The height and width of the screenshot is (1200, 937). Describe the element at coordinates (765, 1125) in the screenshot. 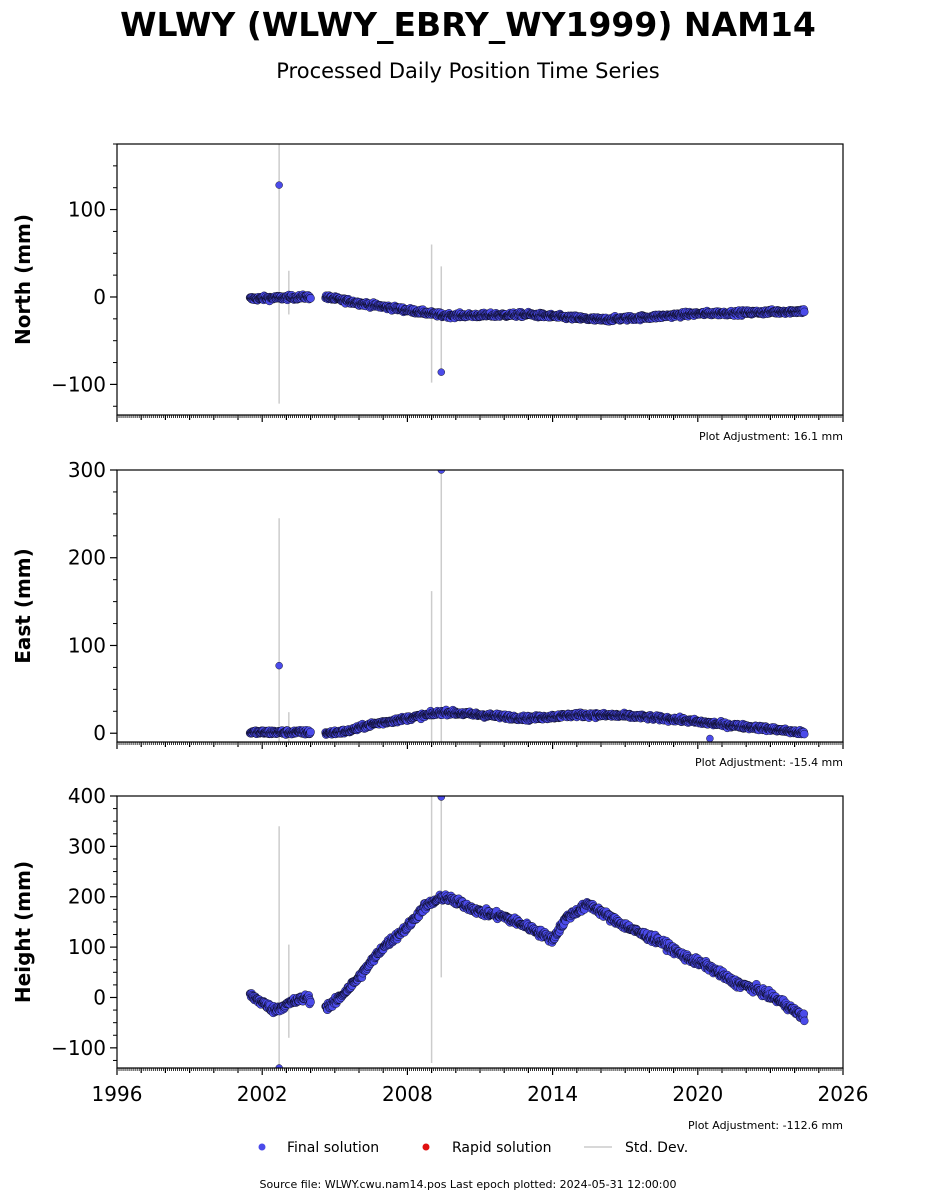

I see `plot-adjustment: Plot Adjustment: -112.6 mm` at that location.